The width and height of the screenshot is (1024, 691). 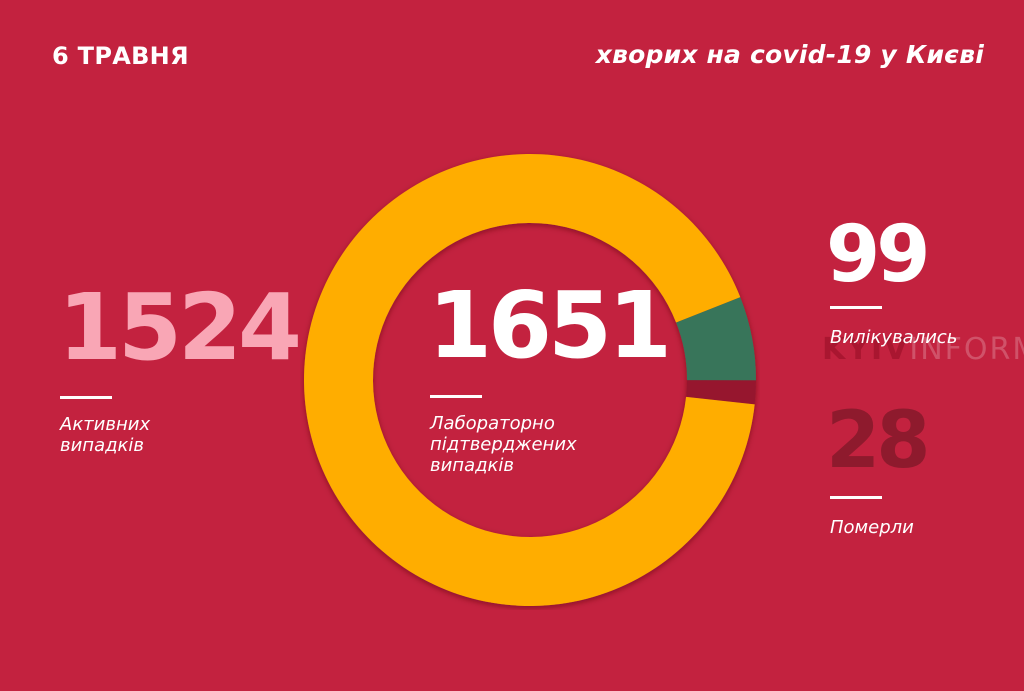 What do you see at coordinates (923, 349) in the screenshot?
I see `watermark: KYIVINFORM` at bounding box center [923, 349].